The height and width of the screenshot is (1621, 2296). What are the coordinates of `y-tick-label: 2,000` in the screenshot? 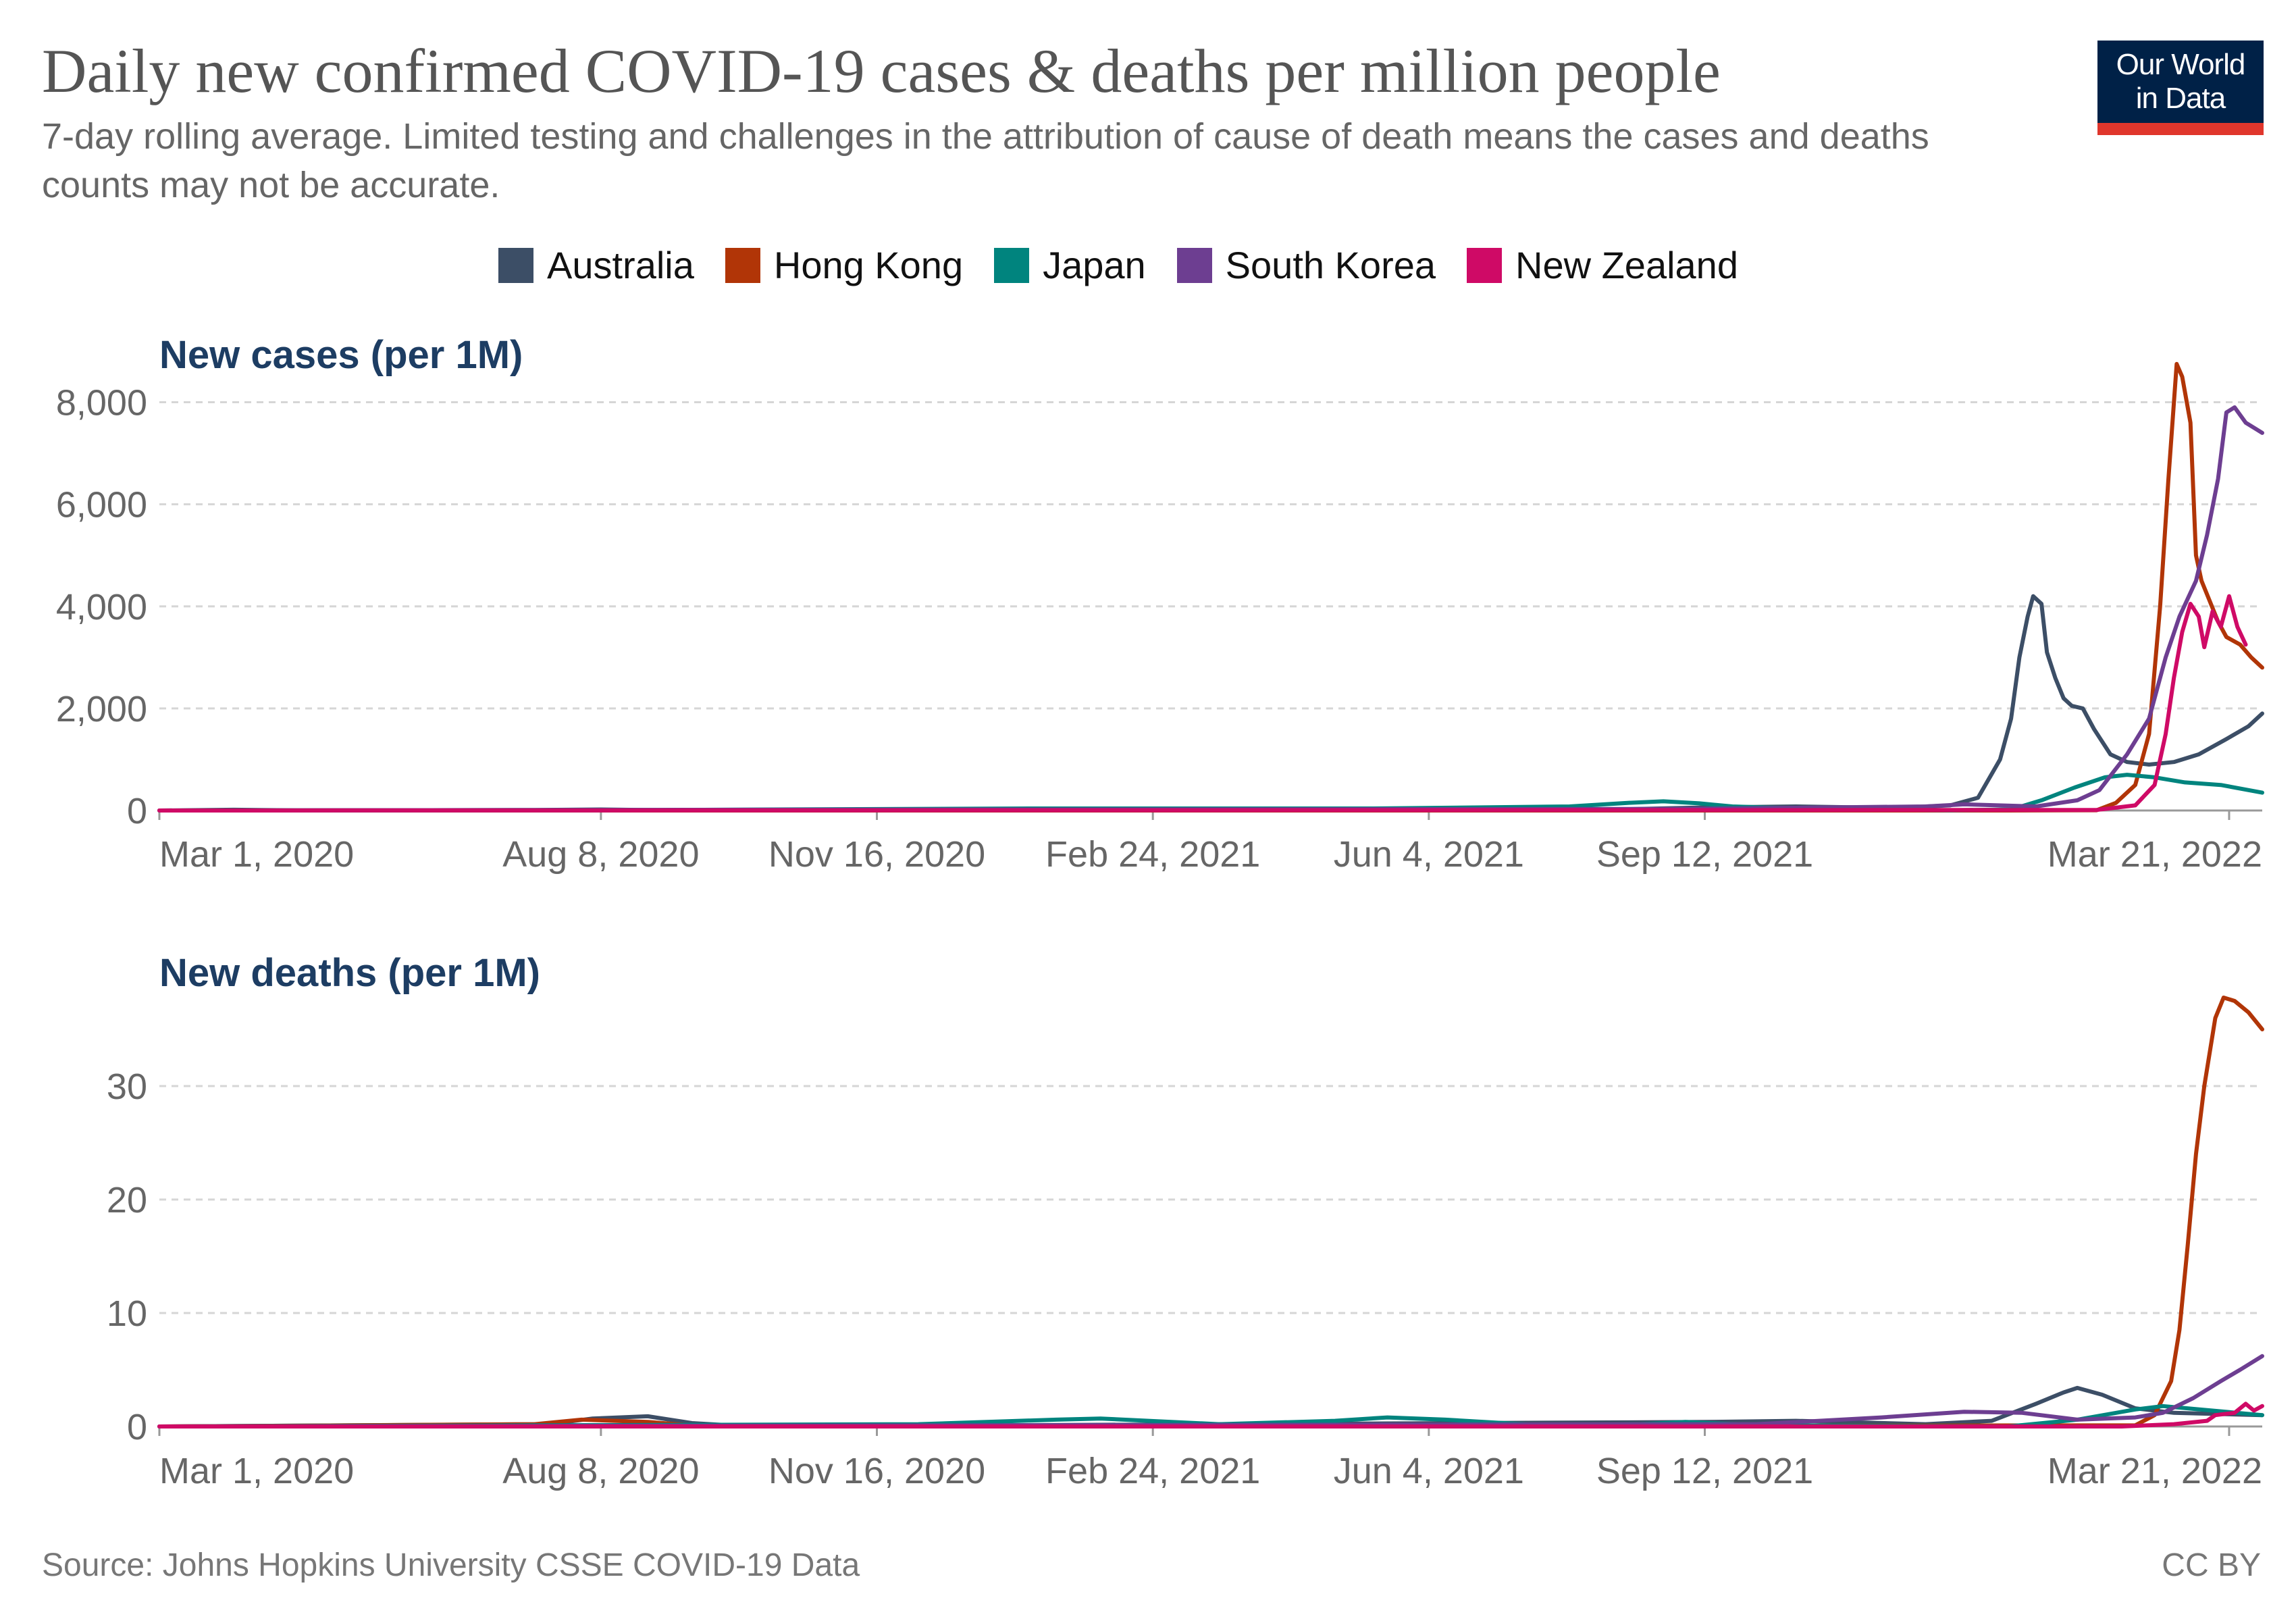 It's located at (101, 709).